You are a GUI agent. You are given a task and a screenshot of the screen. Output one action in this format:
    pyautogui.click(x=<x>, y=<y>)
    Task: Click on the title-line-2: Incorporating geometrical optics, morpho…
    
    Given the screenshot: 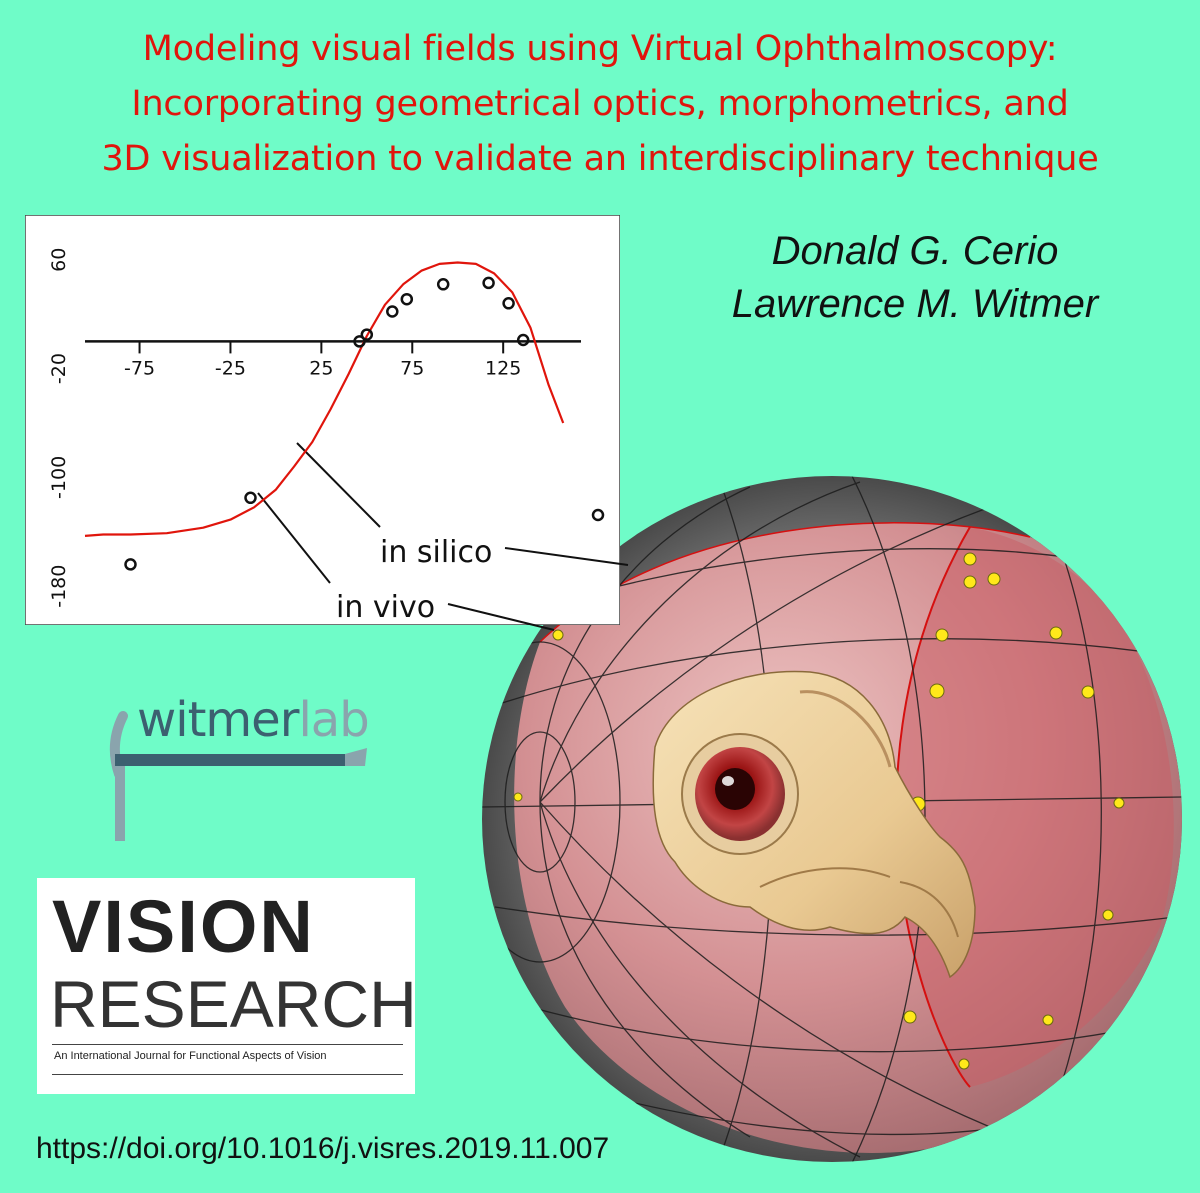 What is the action you would take?
    pyautogui.click(x=600, y=104)
    